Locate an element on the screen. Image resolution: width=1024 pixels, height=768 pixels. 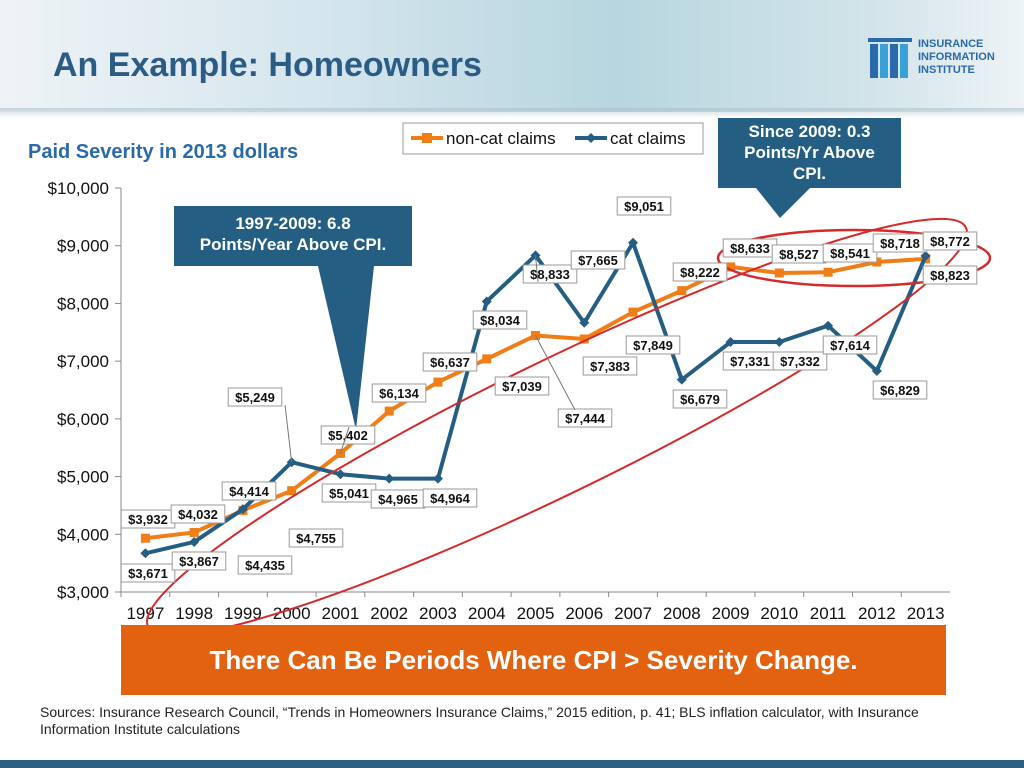
non-cat-data-label: $4,755 is located at coordinates (316, 538).